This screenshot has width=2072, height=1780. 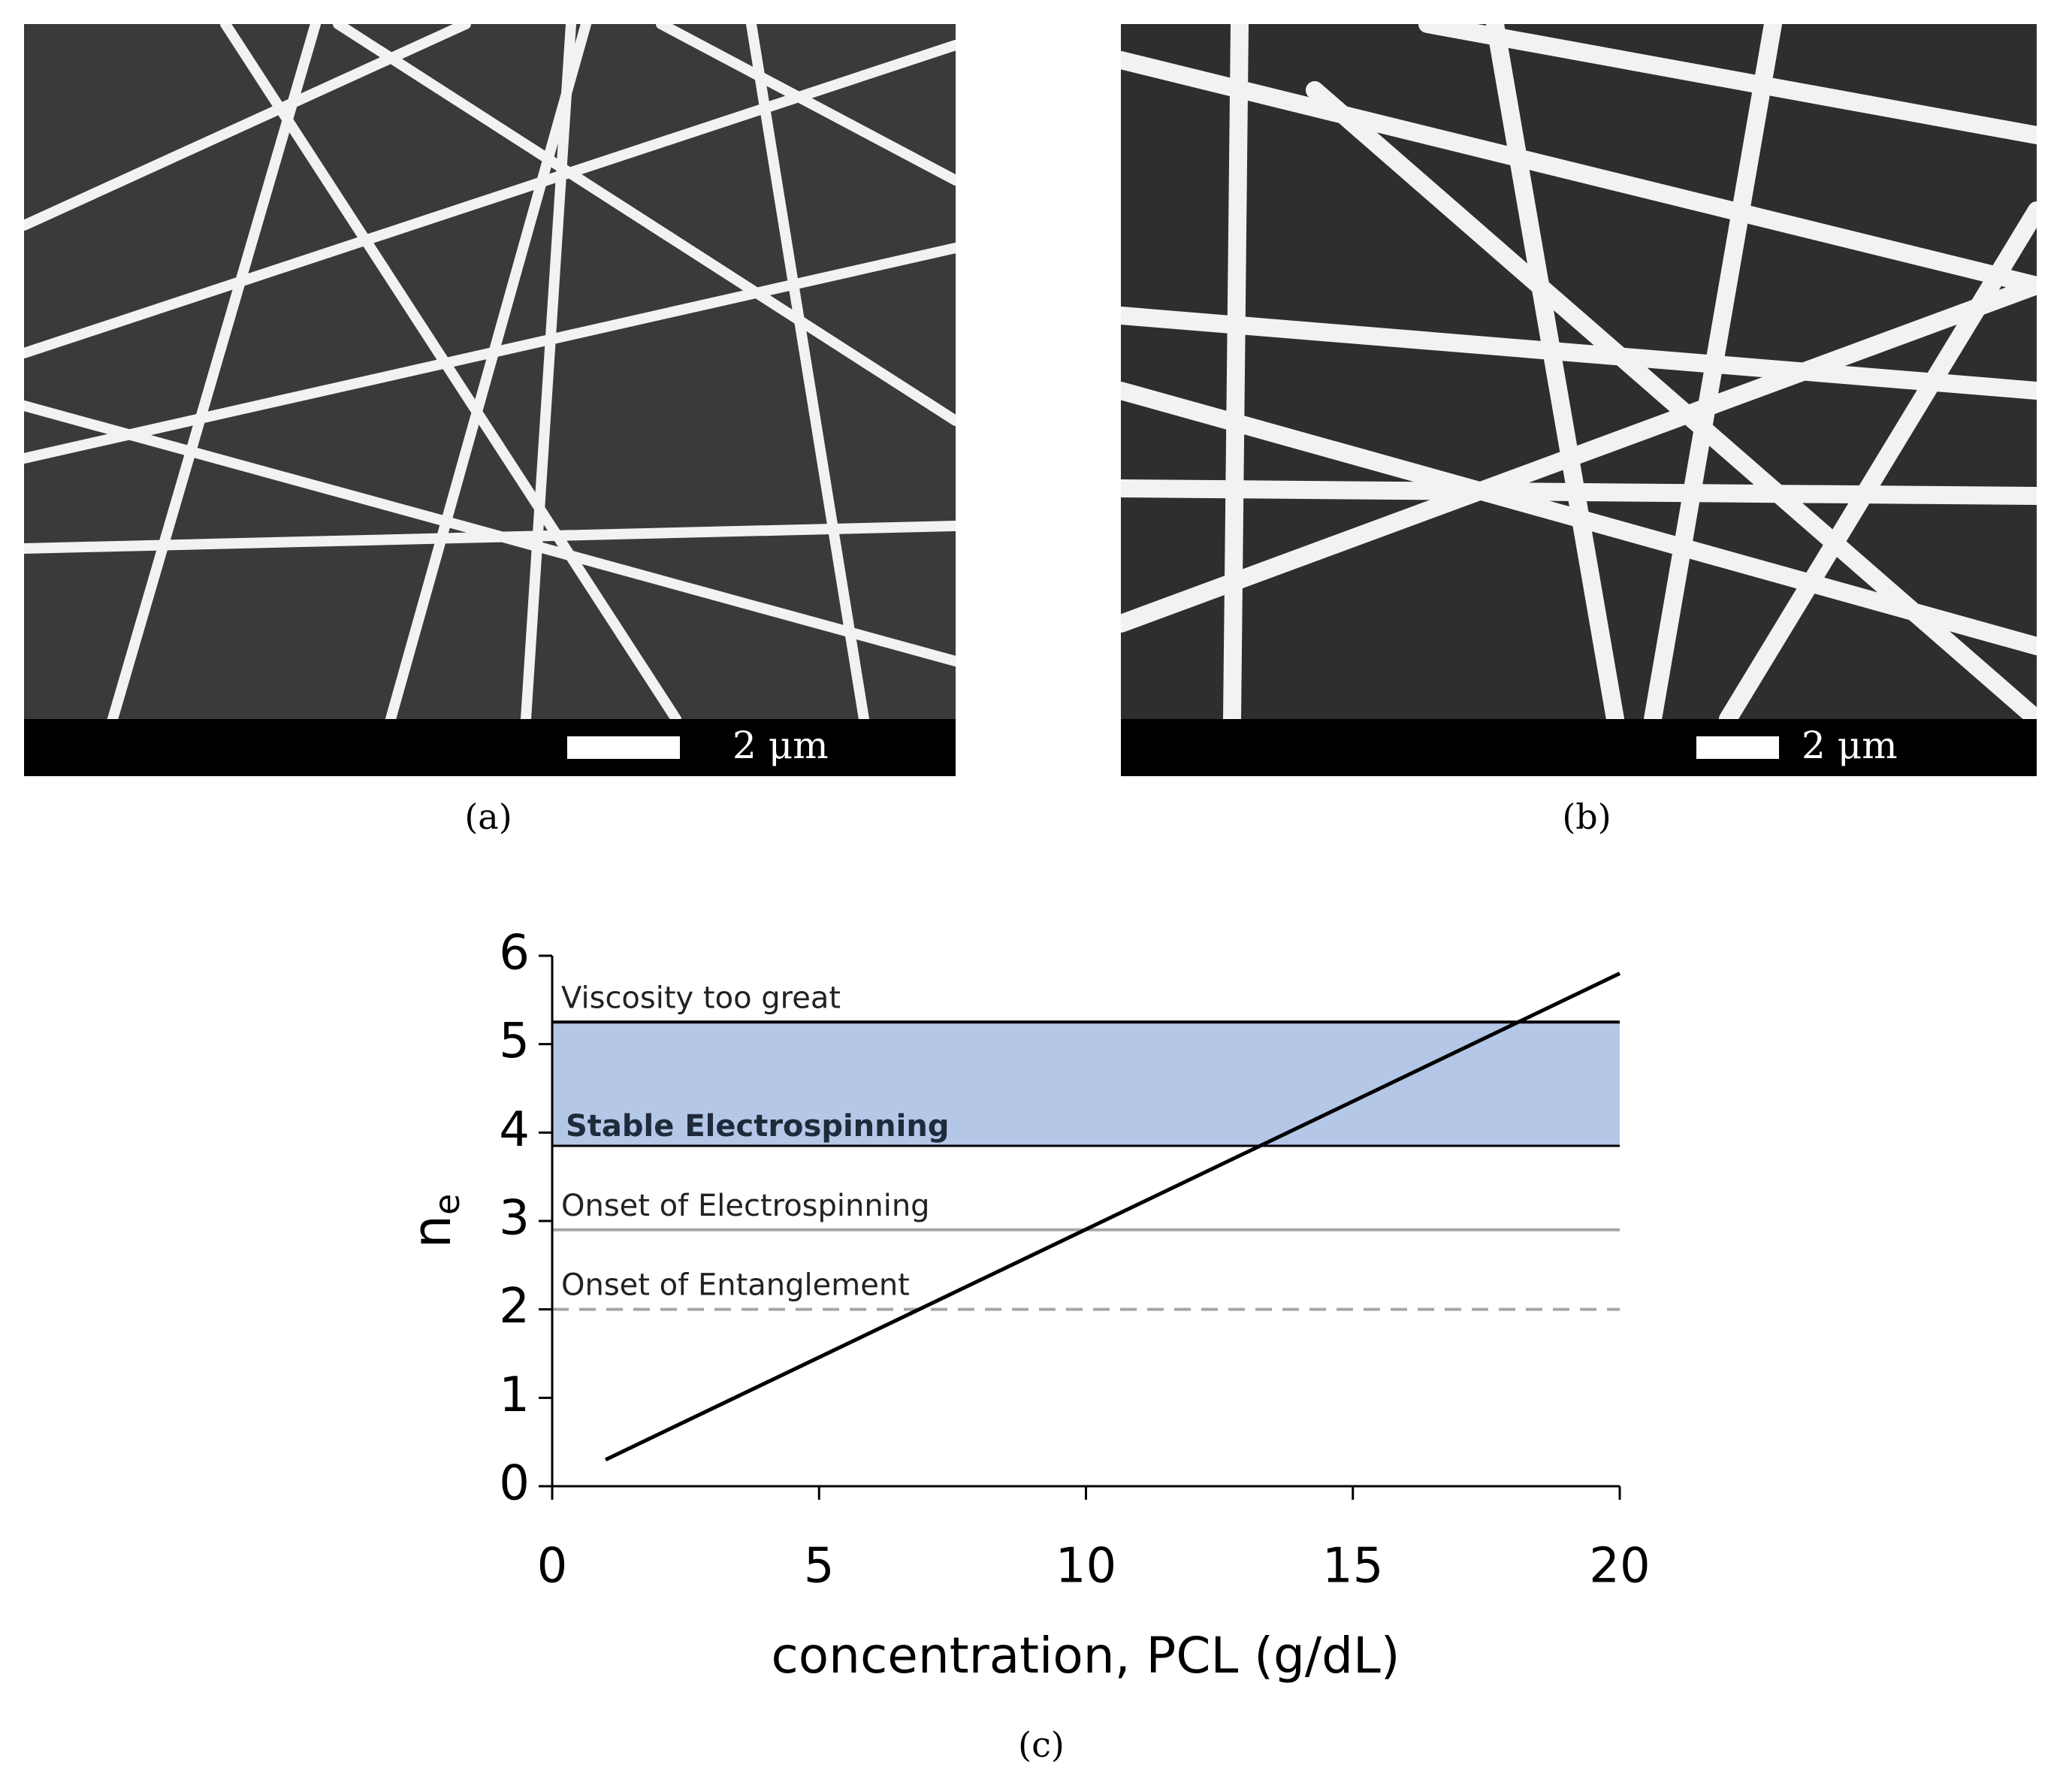 What do you see at coordinates (514, 1395) in the screenshot?
I see `y-tick-label: 1` at bounding box center [514, 1395].